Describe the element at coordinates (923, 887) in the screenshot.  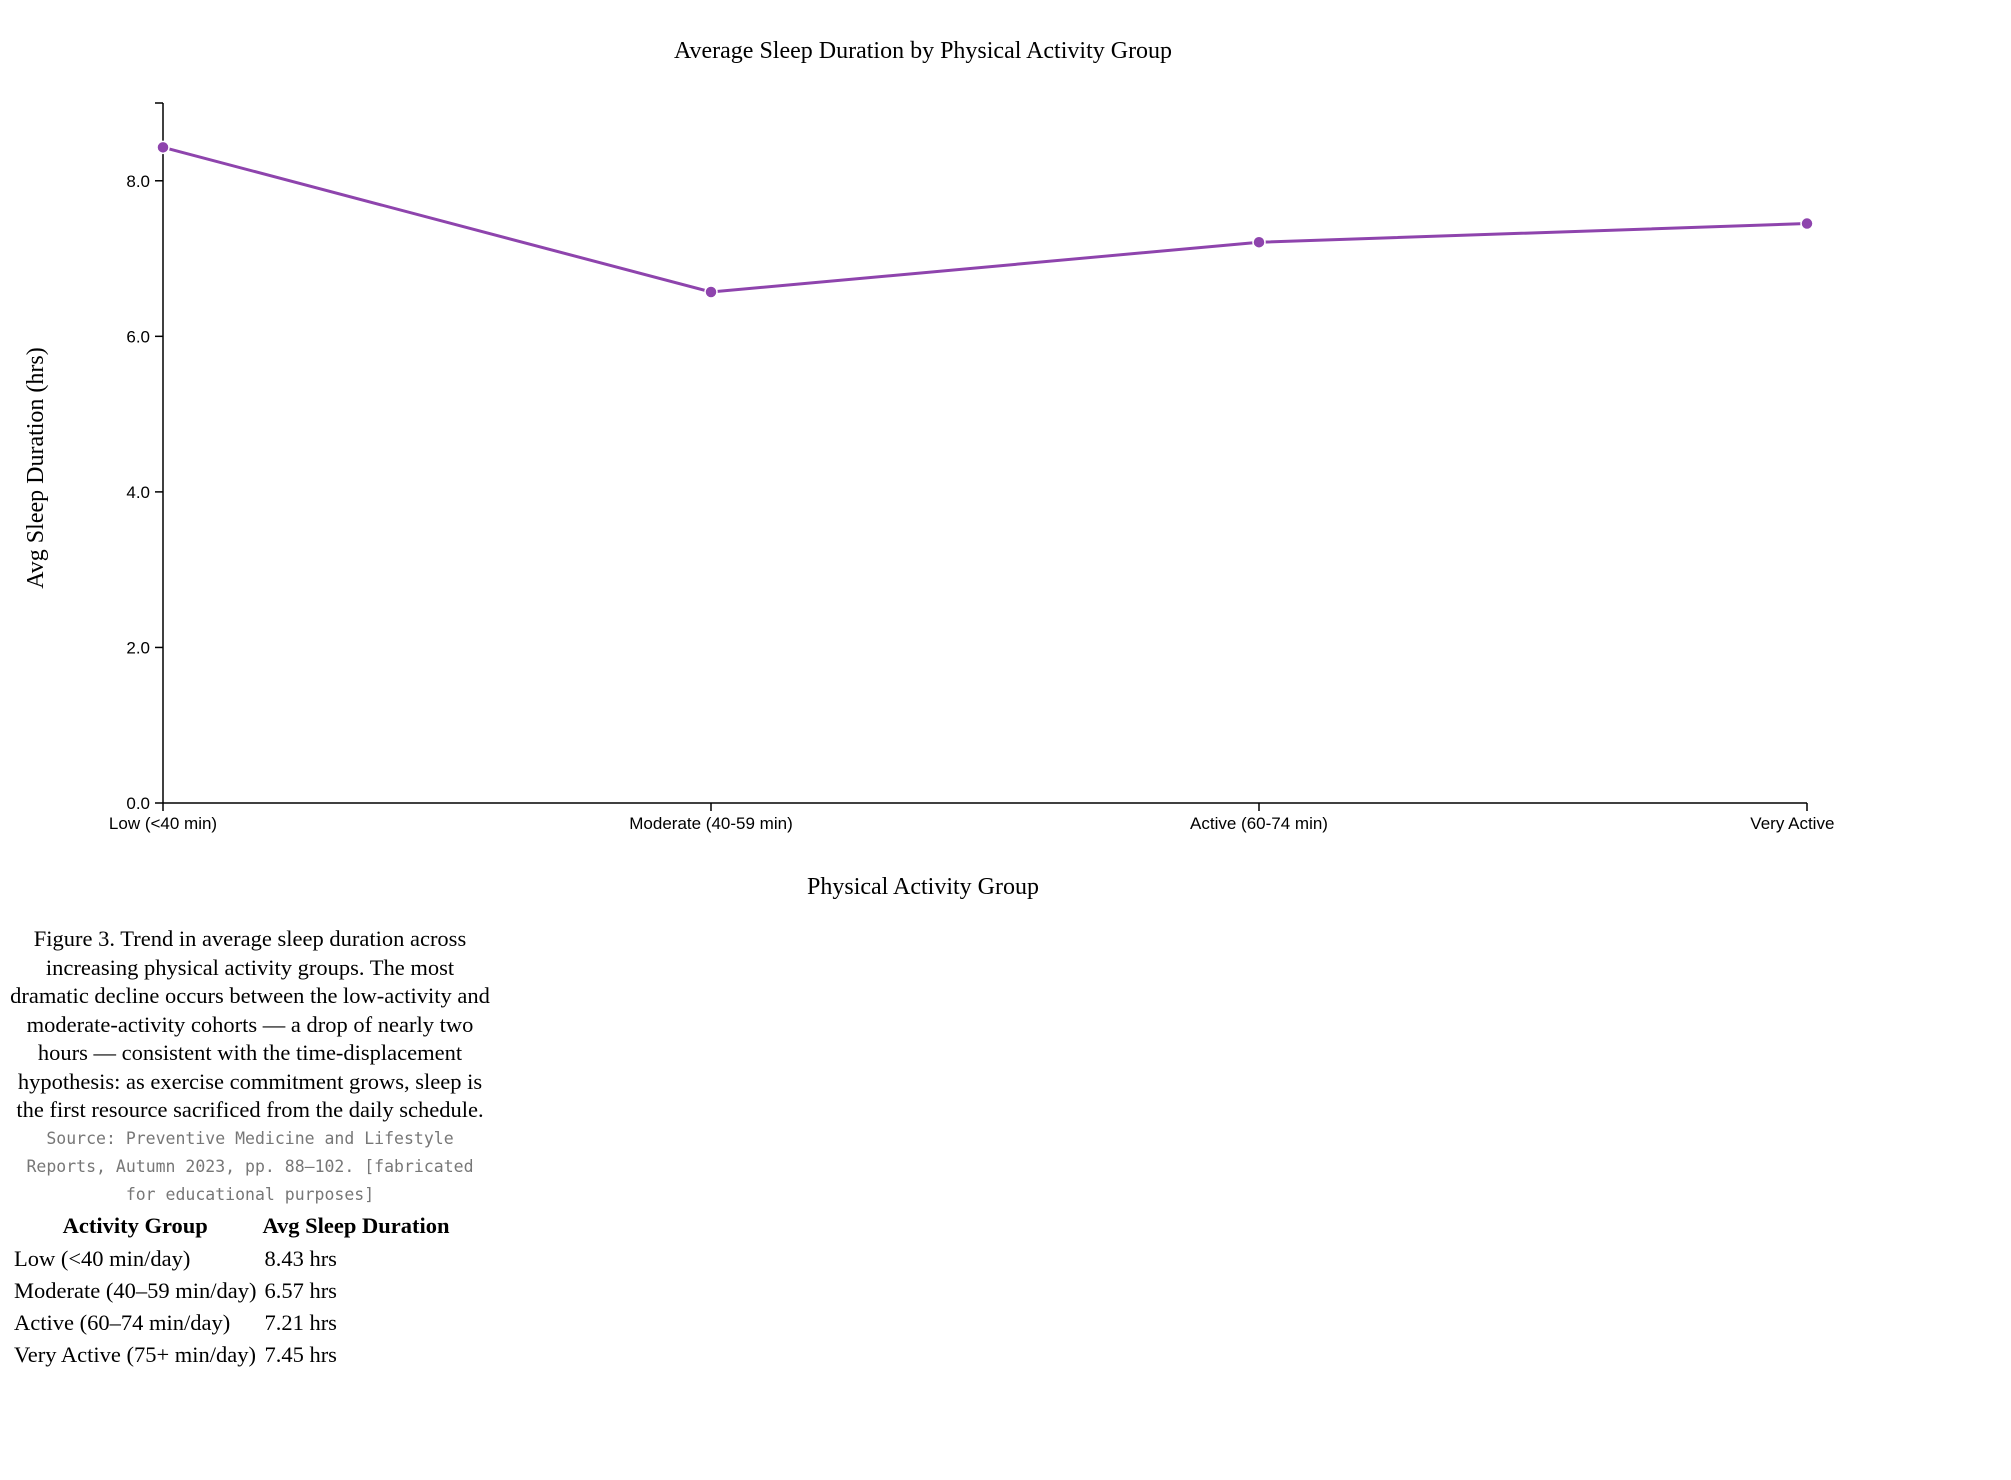
I see `x-axis-label: Physical Activity Group` at that location.